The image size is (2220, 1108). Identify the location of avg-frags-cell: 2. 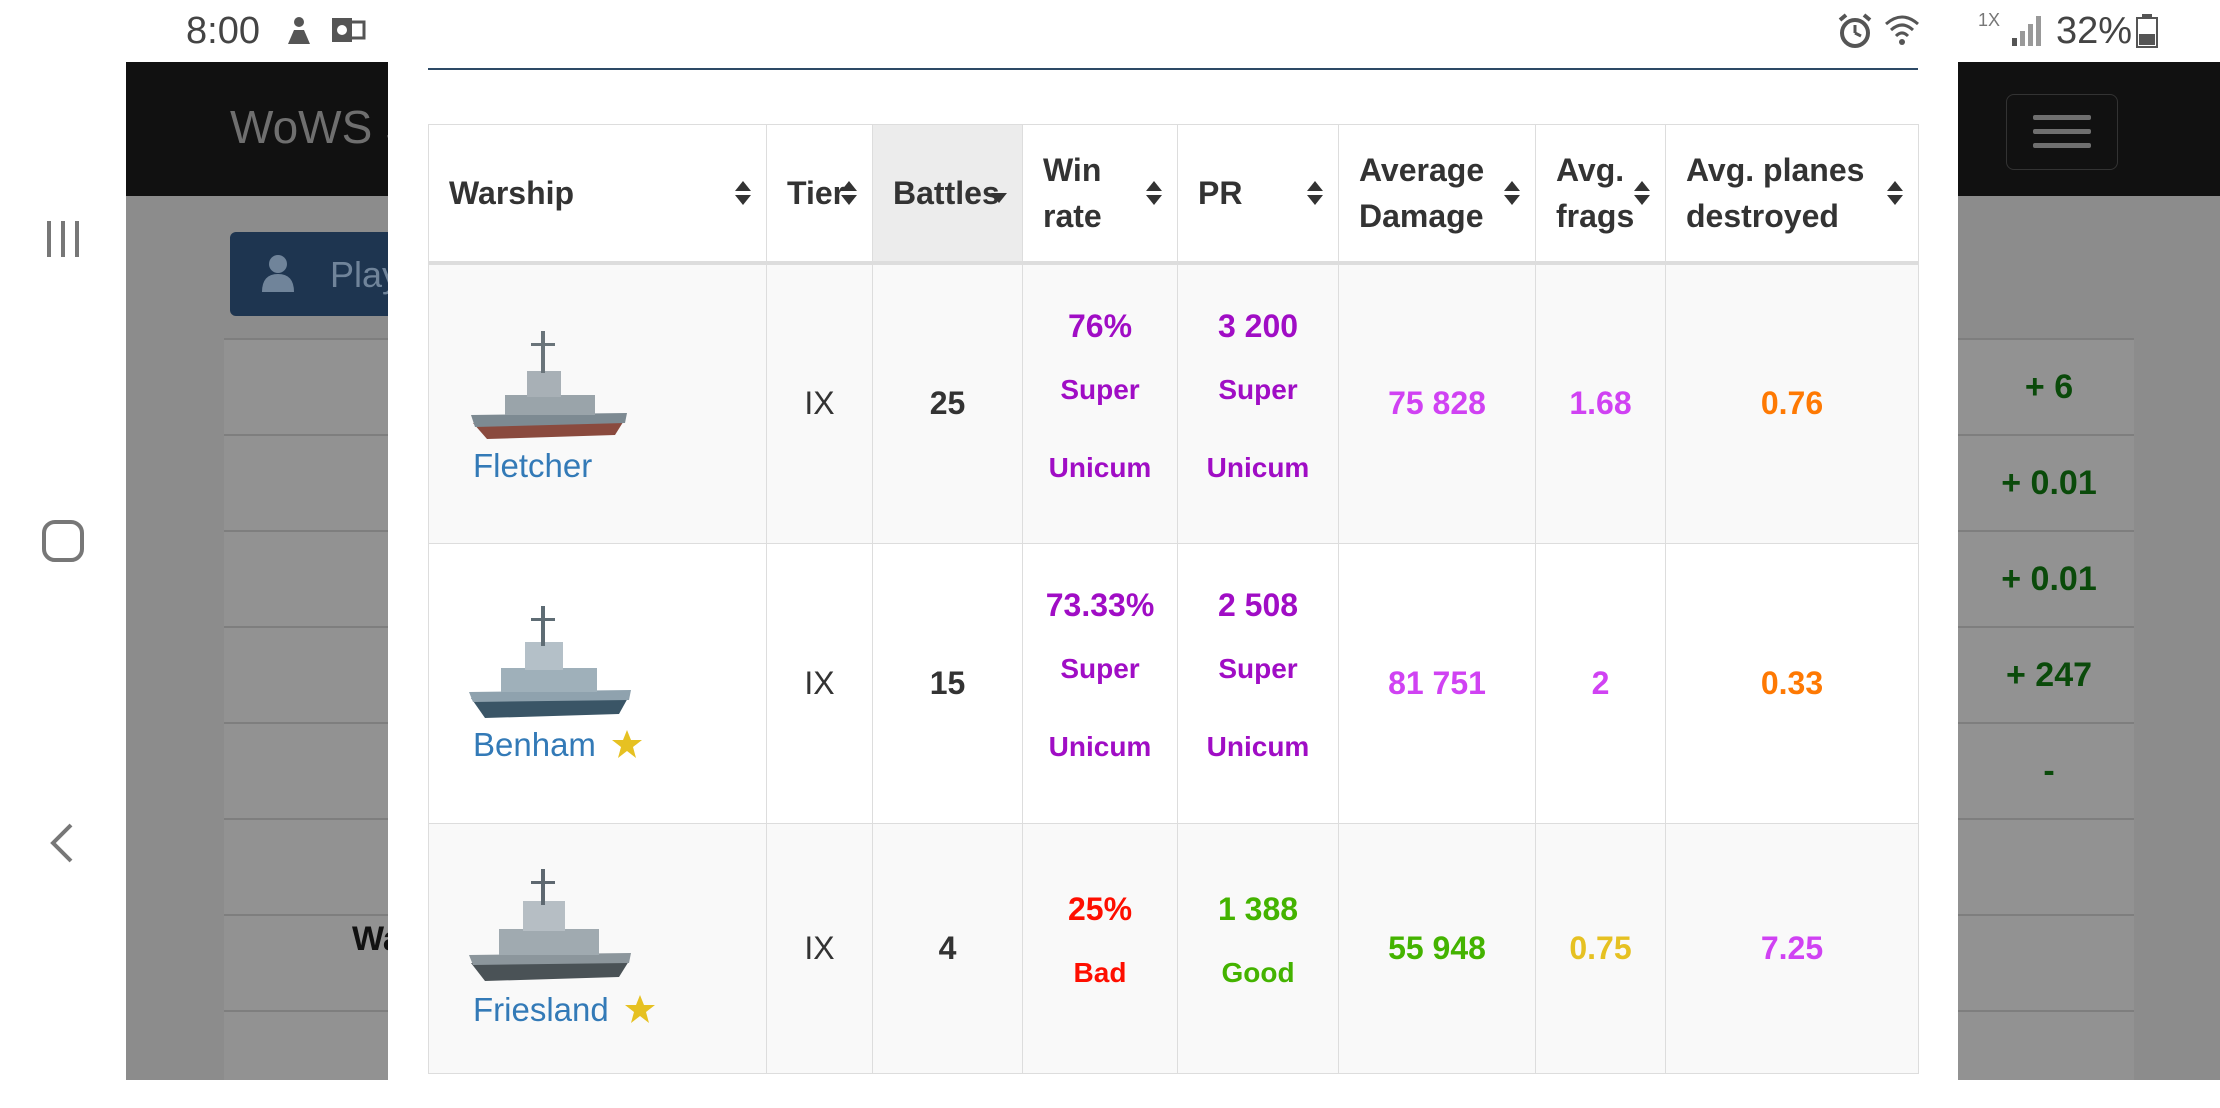
(1600, 683).